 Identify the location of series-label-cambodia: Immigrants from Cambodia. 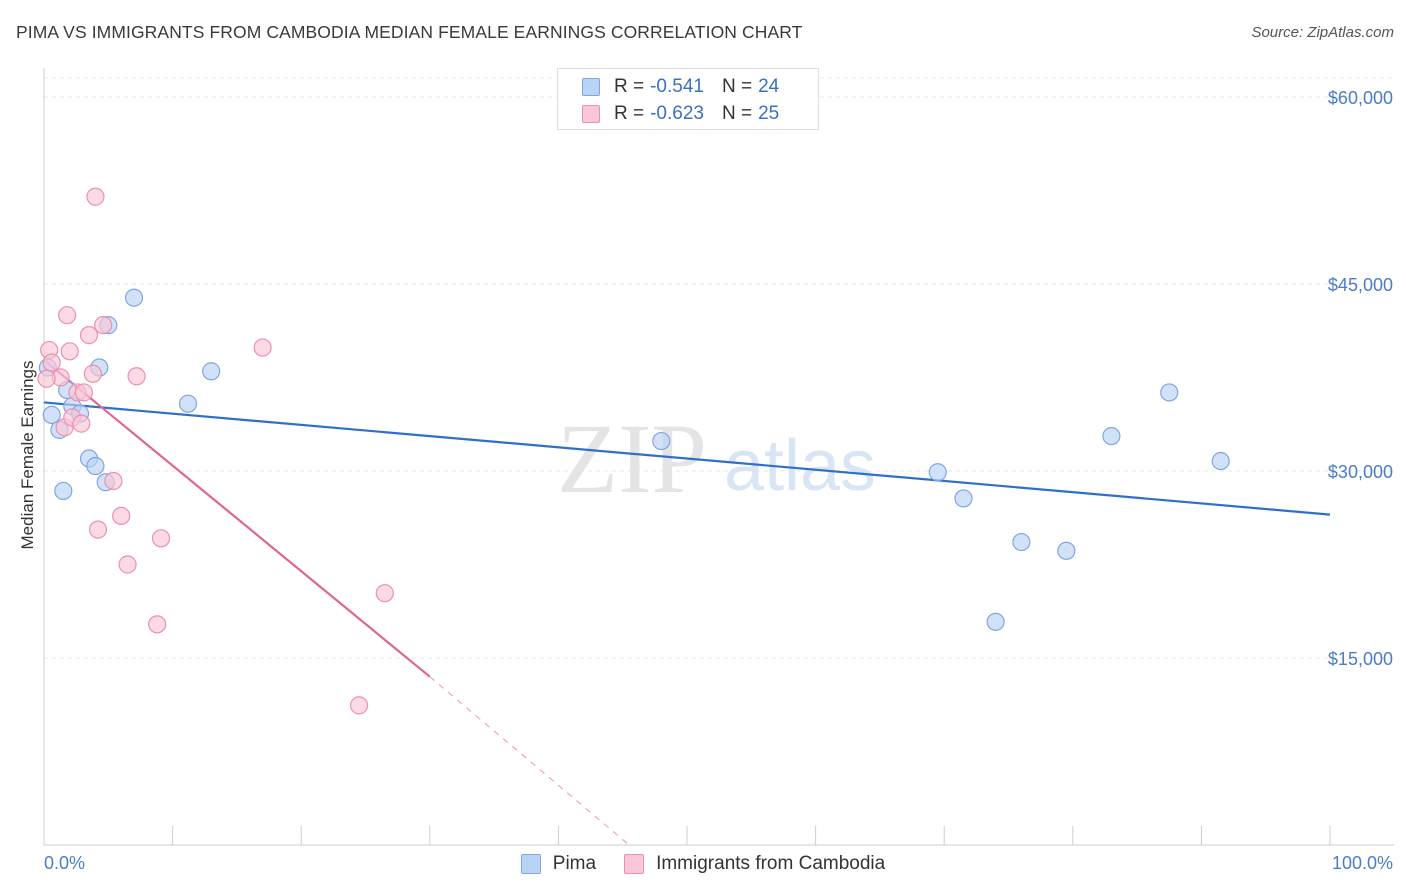
(771, 863).